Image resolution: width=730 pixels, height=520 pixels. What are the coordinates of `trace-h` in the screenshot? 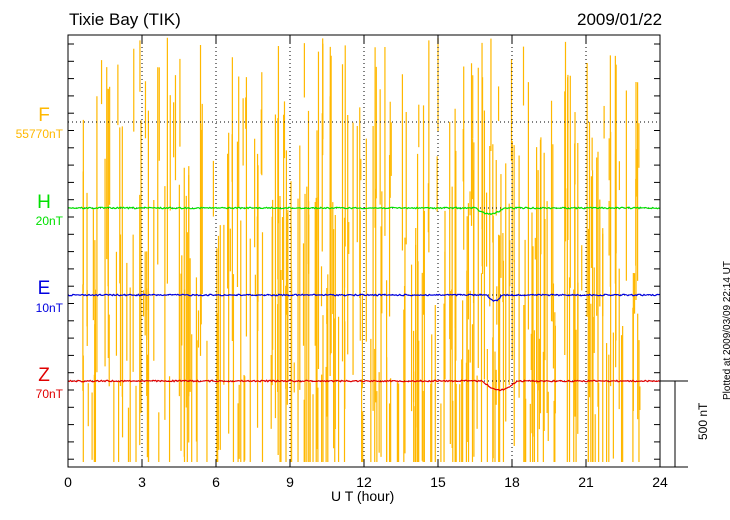 It's located at (364, 211).